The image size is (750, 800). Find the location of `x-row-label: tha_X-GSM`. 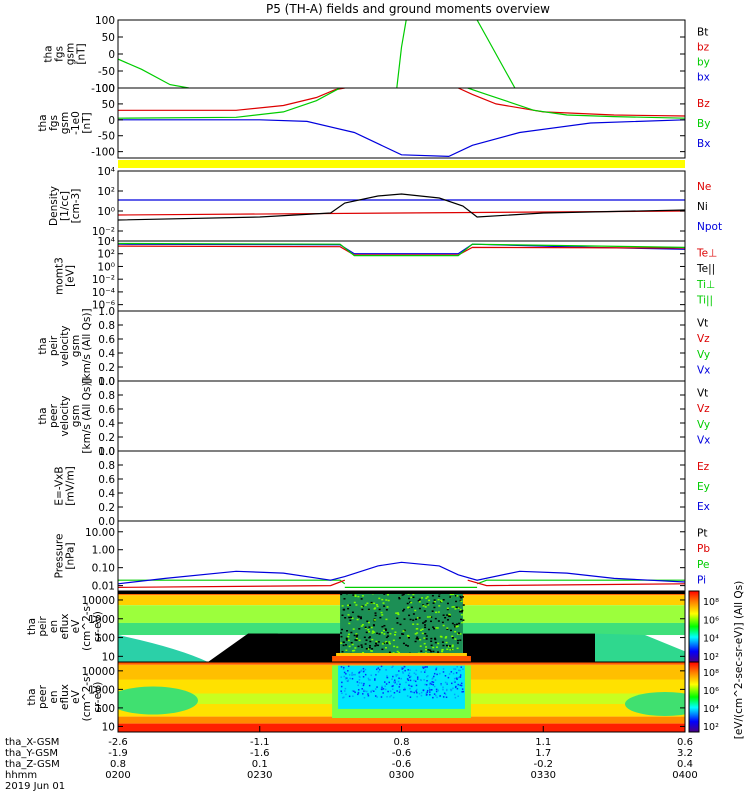

x-row-label: tha_X-GSM is located at coordinates (32, 742).